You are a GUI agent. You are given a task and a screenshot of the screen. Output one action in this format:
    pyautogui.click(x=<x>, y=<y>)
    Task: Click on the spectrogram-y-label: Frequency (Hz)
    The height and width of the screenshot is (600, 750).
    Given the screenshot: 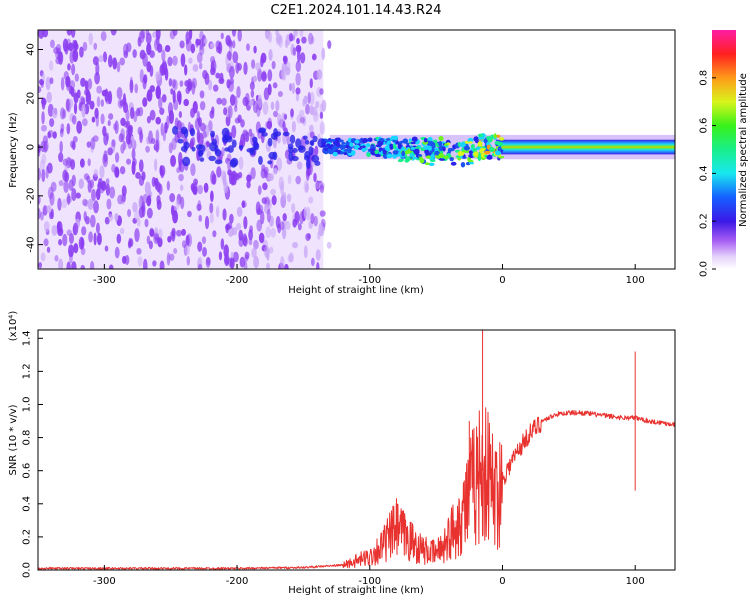 What is the action you would take?
    pyautogui.click(x=13, y=150)
    